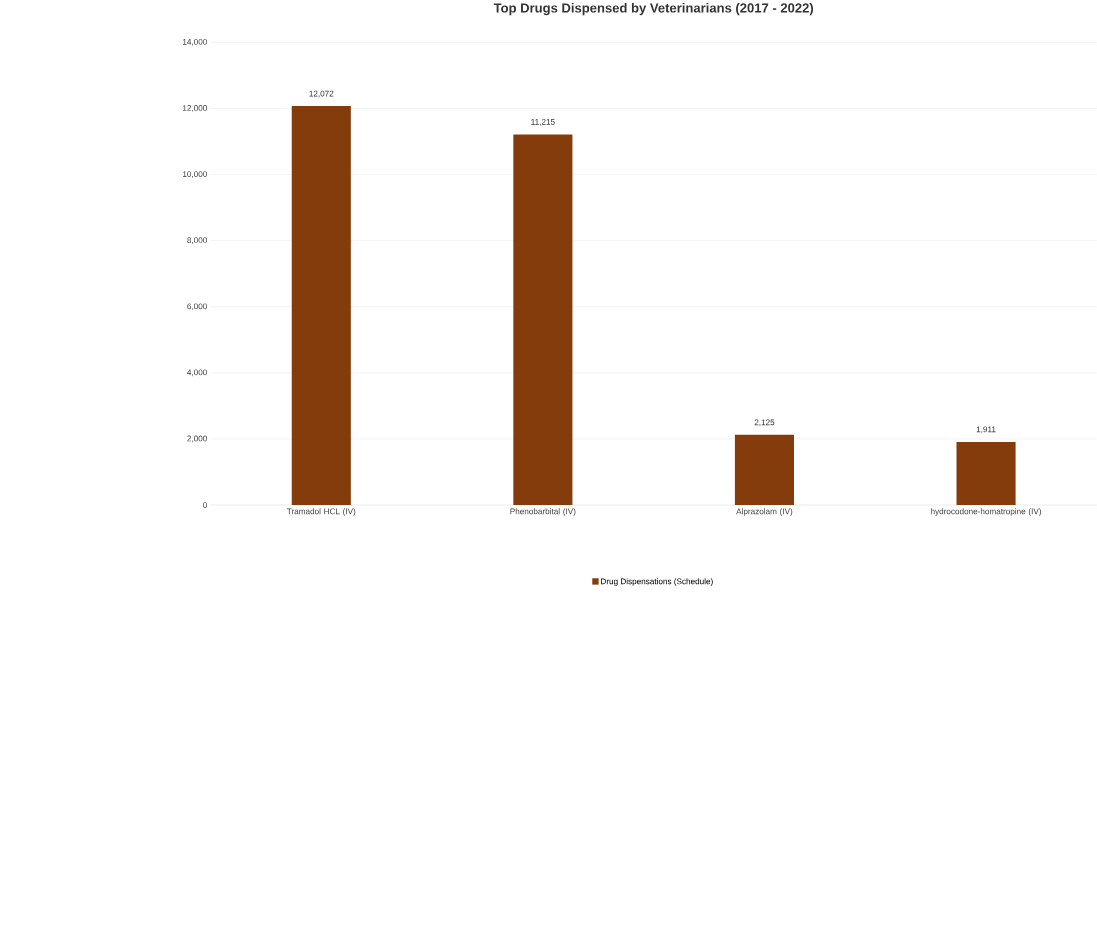 The width and height of the screenshot is (1097, 948). What do you see at coordinates (764, 512) in the screenshot?
I see `x-tick-label: Alprazolam (IV)` at bounding box center [764, 512].